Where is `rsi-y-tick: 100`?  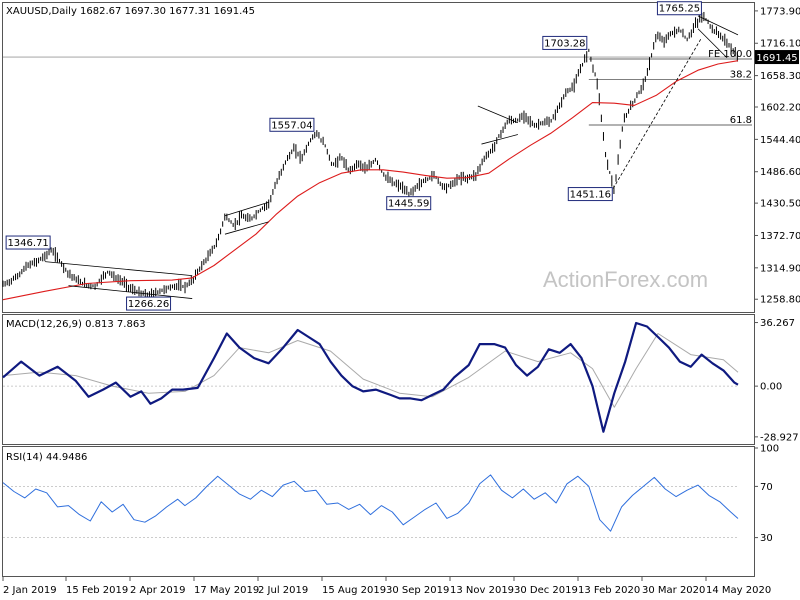 rsi-y-tick: 100 is located at coordinates (769, 449).